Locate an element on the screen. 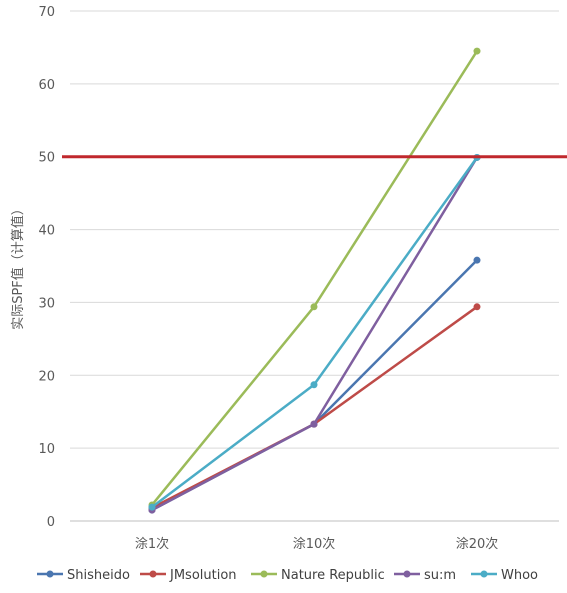 Image resolution: width=567 pixels, height=593 pixels. legend-label: JMsolution is located at coordinates (203, 575).